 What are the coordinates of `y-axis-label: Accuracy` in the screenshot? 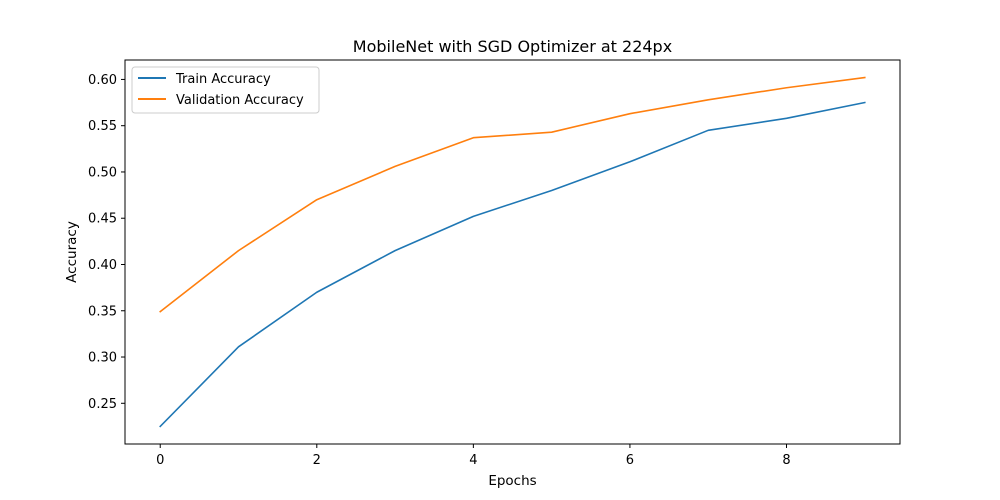 It's located at (72, 252).